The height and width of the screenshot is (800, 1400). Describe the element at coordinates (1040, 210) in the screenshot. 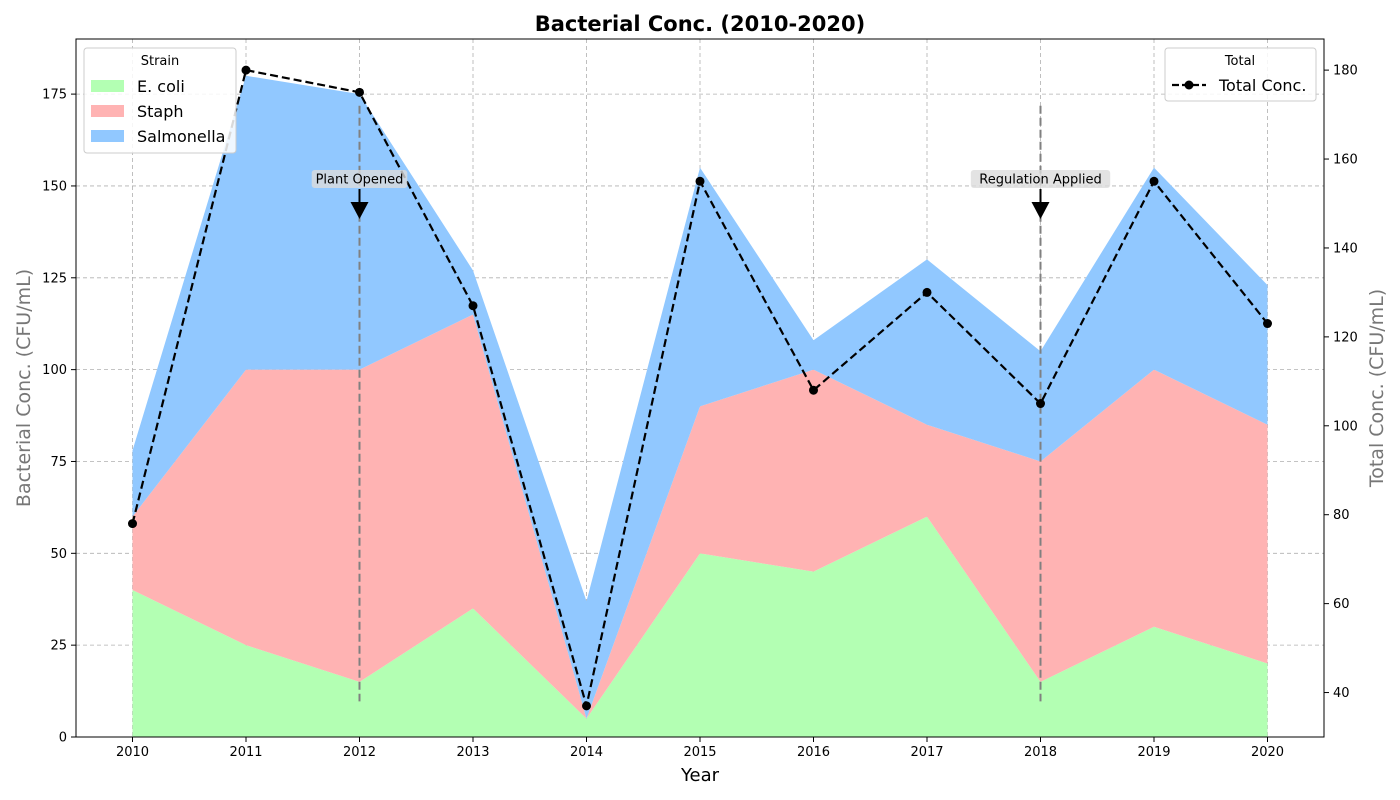

I see `annotation-arrow-head-regulation-applied` at that location.